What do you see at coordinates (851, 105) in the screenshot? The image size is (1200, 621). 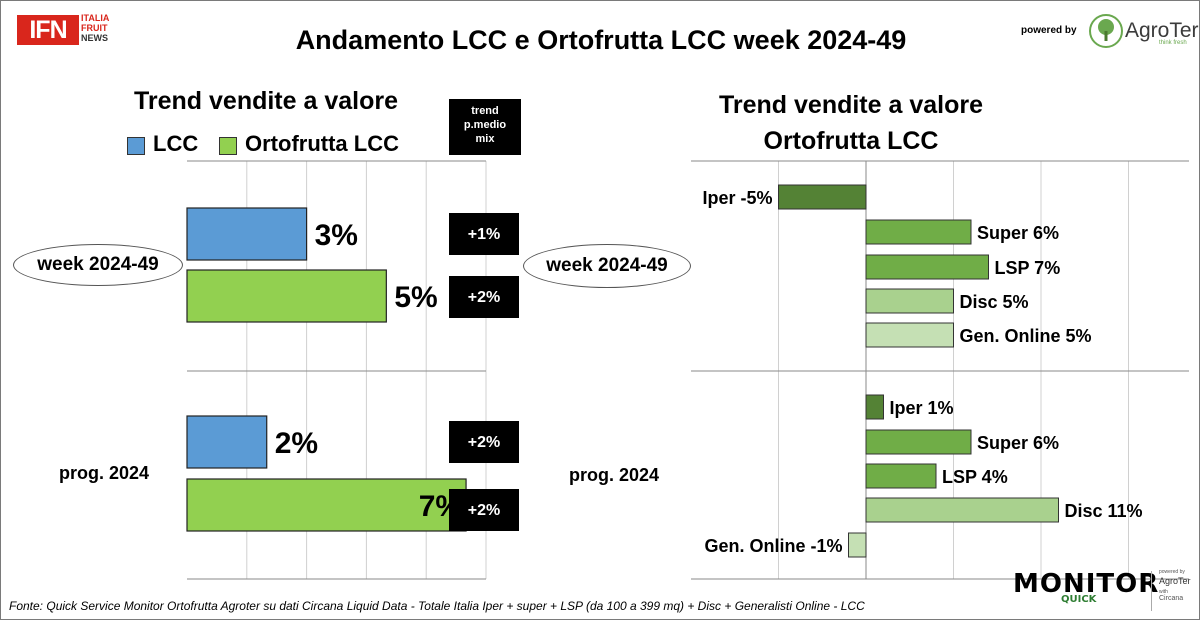 I see `right-chart-title-line-1: Trend vendite a valore` at bounding box center [851, 105].